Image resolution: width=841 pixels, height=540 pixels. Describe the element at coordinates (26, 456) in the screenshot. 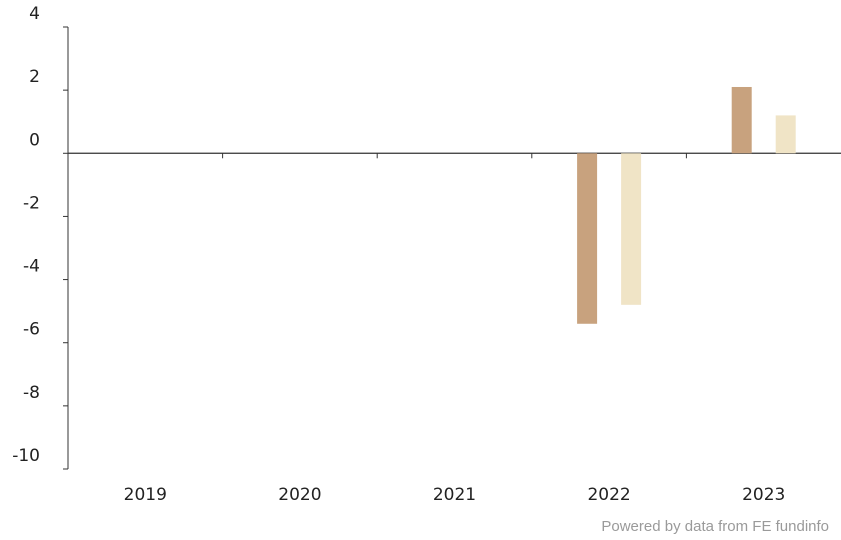

I see `y-tick-label: -10` at that location.